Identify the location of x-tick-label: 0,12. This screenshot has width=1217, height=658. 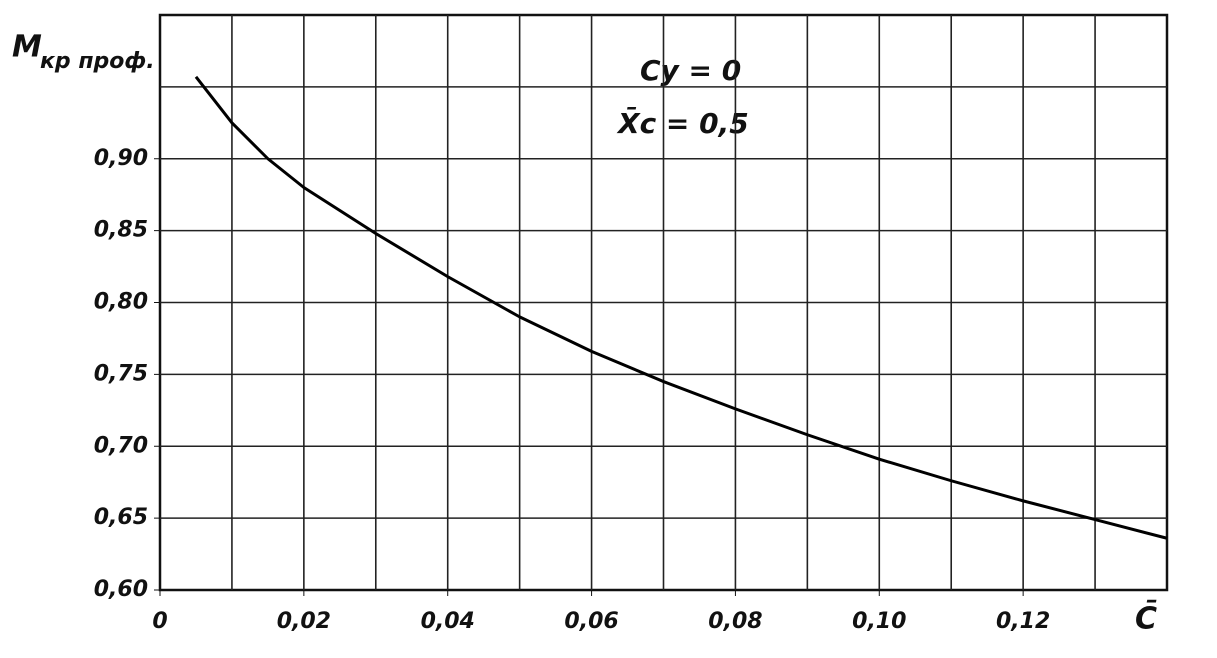
(1023, 621).